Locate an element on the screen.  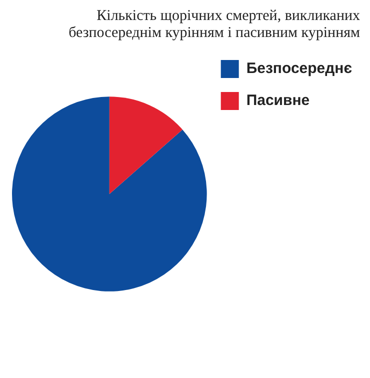
legend-label: Пасивне is located at coordinates (278, 101).